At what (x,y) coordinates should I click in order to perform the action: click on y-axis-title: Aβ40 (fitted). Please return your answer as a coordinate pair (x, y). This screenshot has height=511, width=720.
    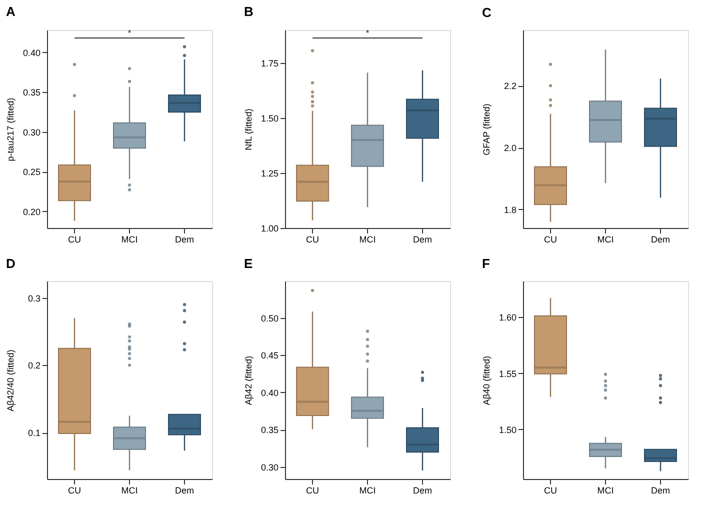
    Looking at the image, I should click on (487, 381).